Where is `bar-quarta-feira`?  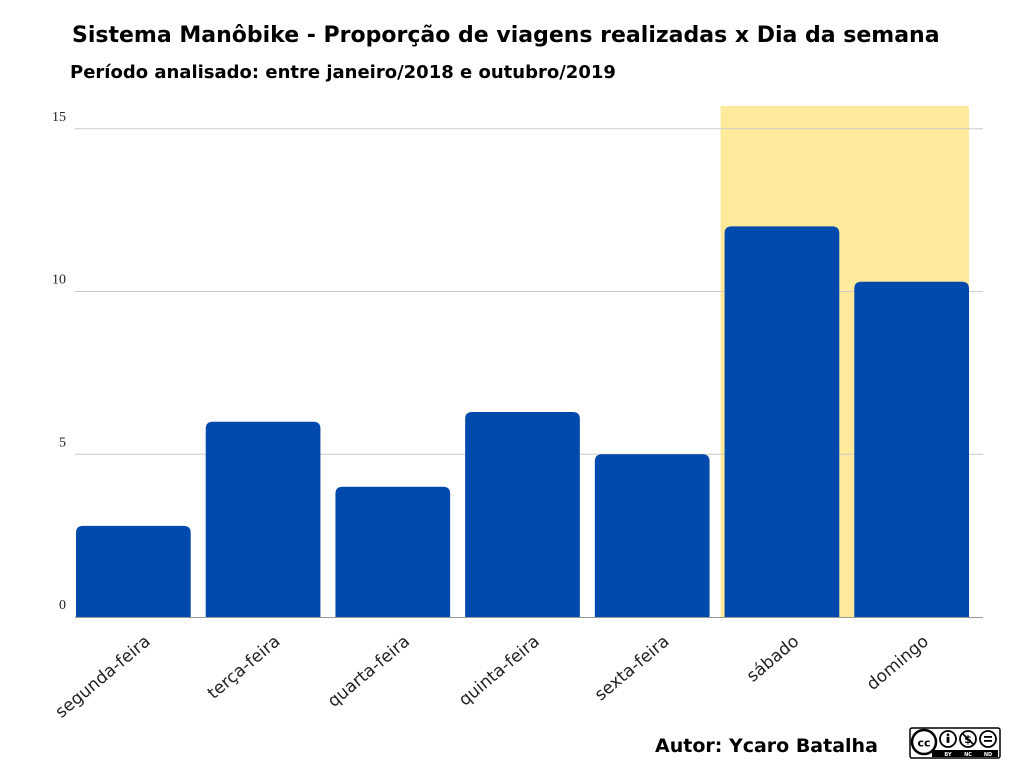 bar-quarta-feira is located at coordinates (393, 551).